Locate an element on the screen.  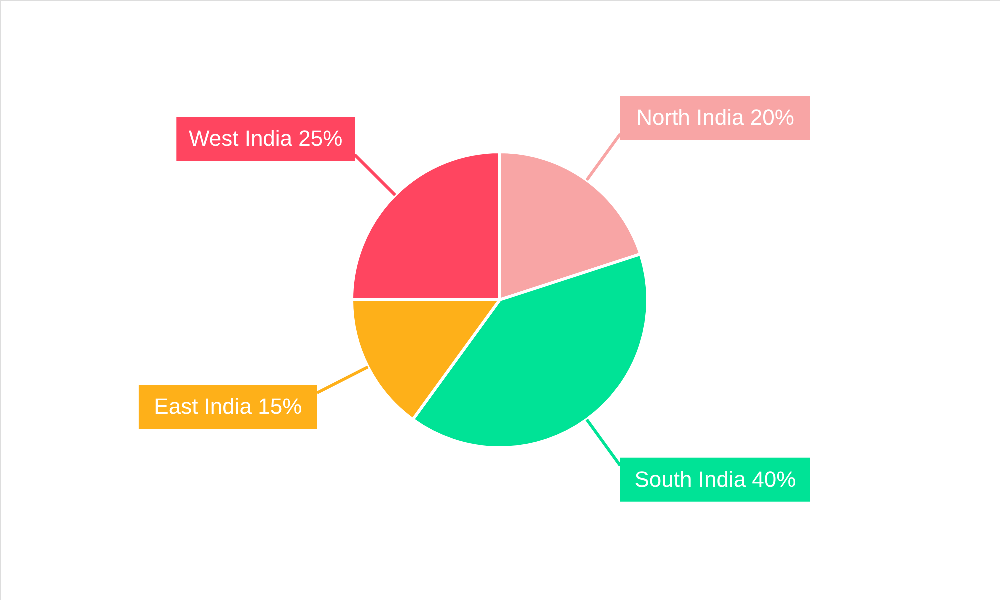
slice-label: East India 15% is located at coordinates (228, 407).